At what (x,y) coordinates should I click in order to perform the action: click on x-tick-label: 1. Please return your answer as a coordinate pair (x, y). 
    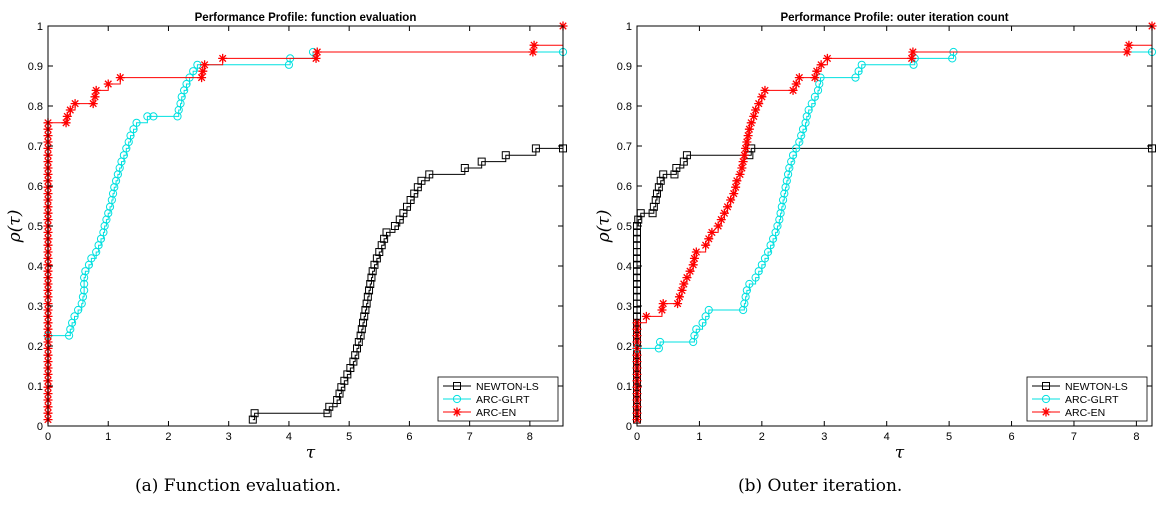
    Looking at the image, I should click on (699, 437).